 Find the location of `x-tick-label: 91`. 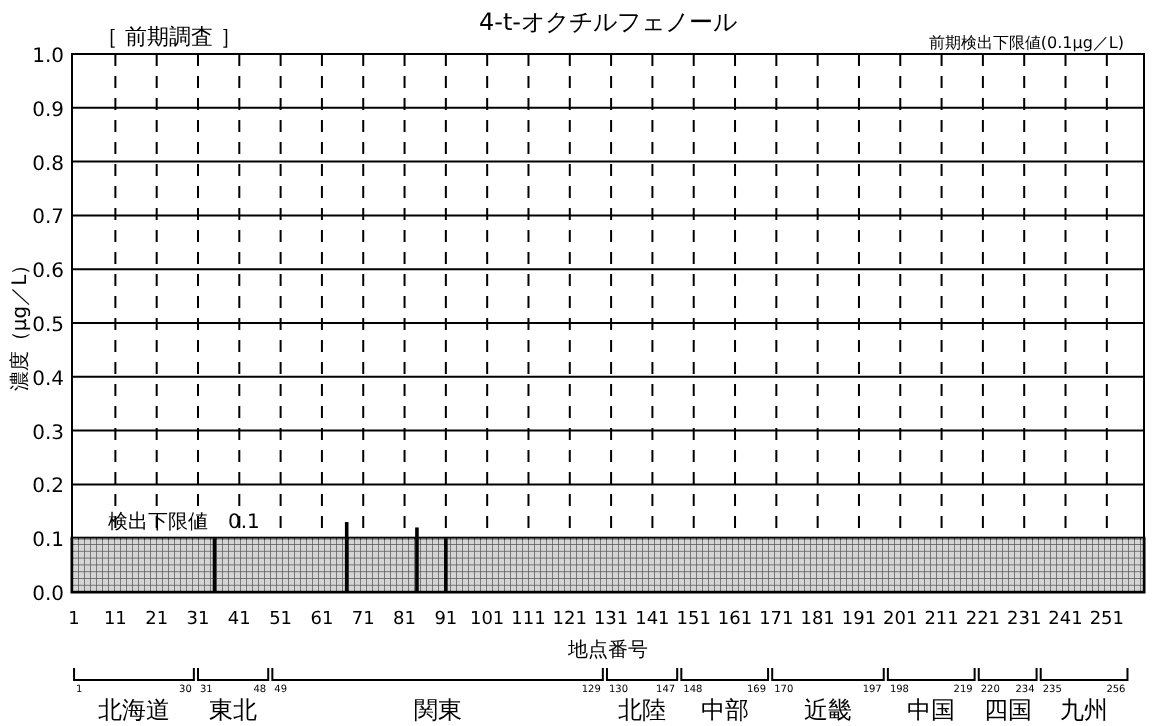

x-tick-label: 91 is located at coordinates (446, 620).